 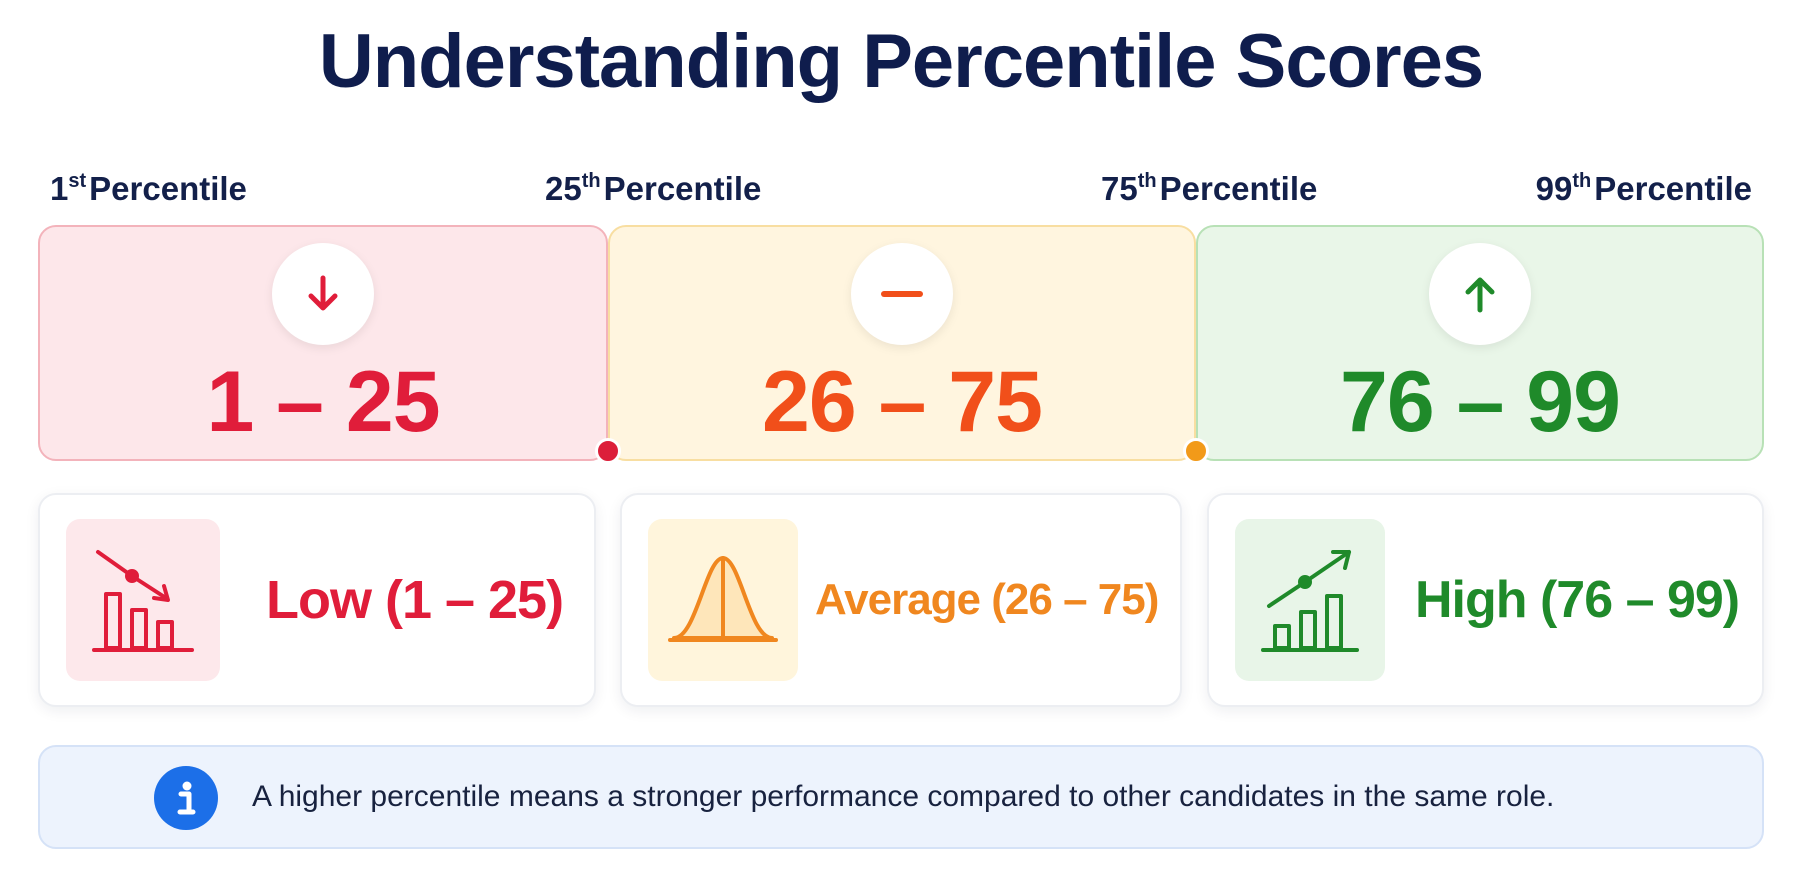 What do you see at coordinates (902, 294) in the screenshot?
I see `minus-icon` at bounding box center [902, 294].